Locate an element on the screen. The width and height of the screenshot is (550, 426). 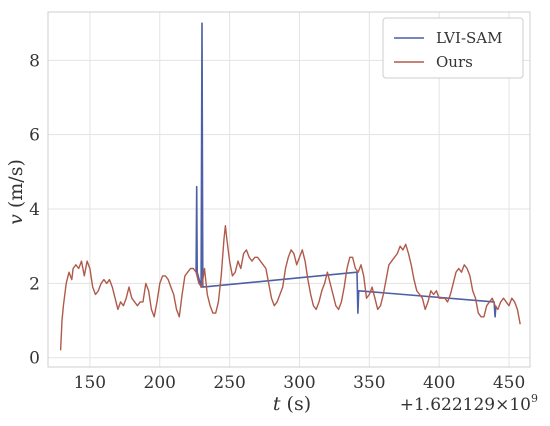
y-tick-label: 6 is located at coordinates (34, 136).